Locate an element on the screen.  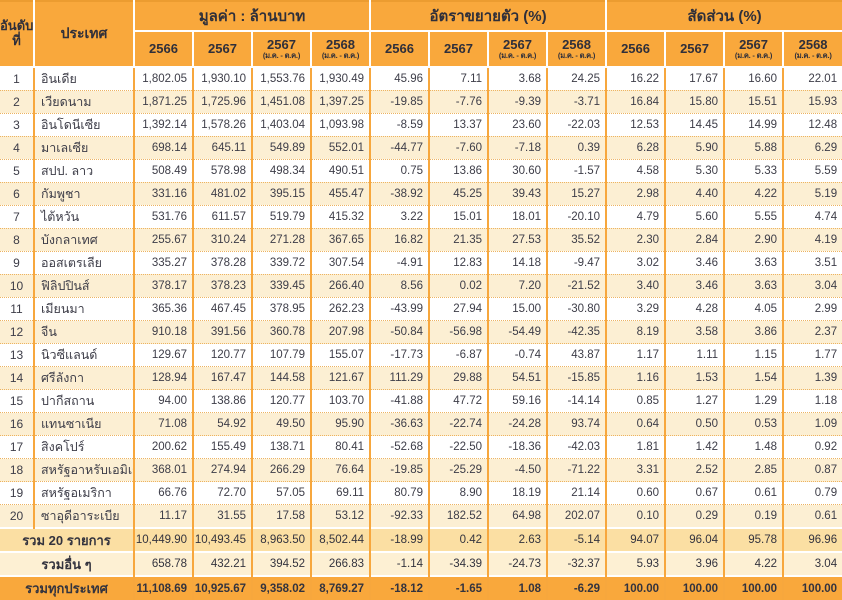
year-column-header: 2566 is located at coordinates (400, 49).